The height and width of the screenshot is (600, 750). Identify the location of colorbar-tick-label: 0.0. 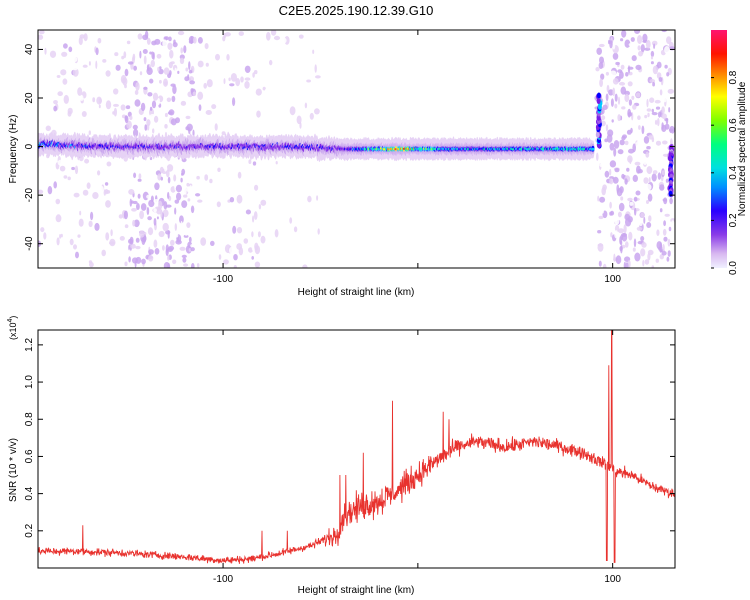
(733, 268).